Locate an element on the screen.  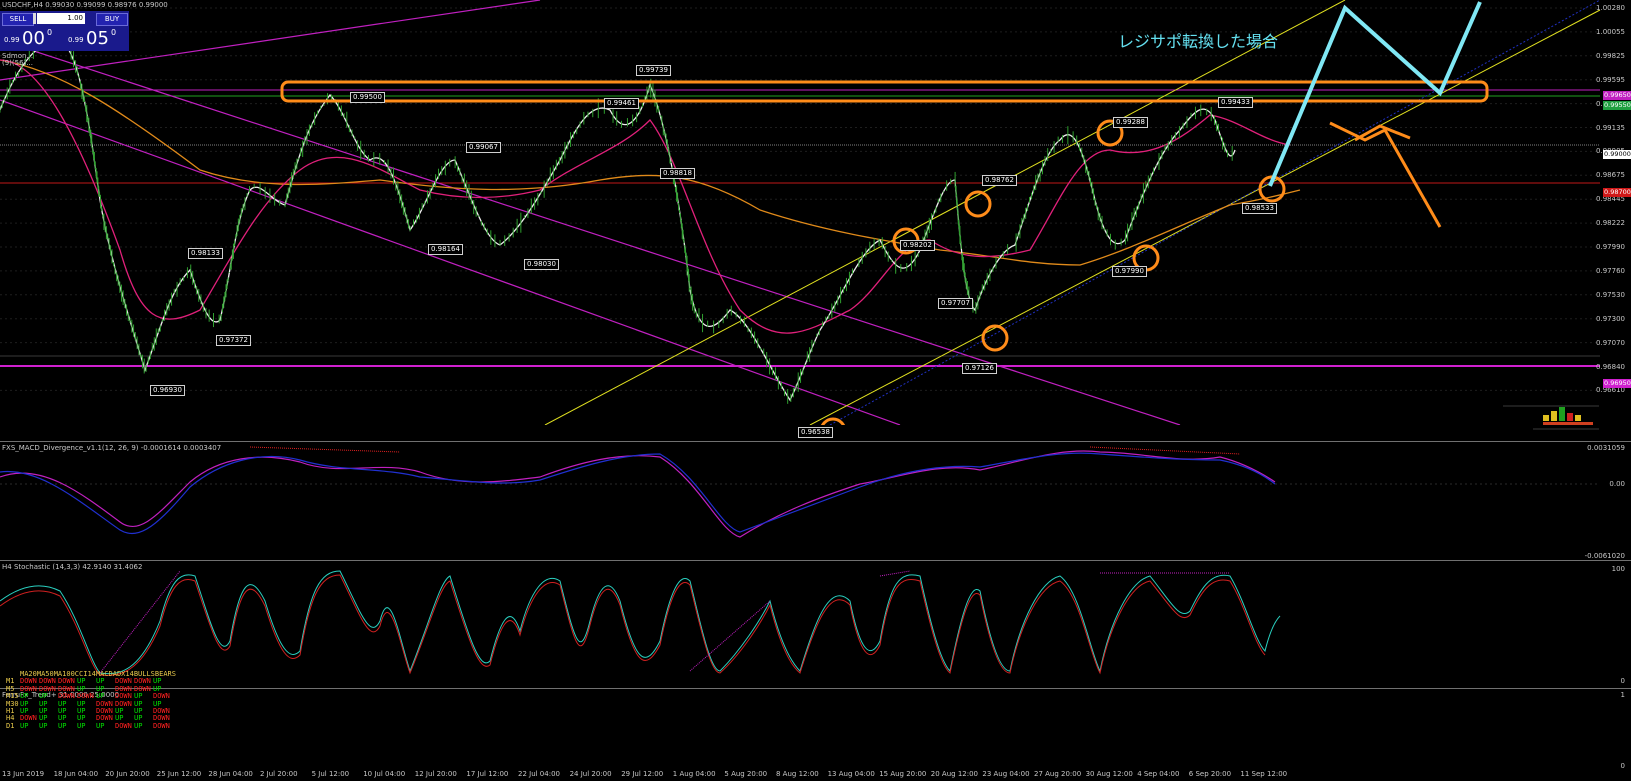
price-label: 0.98030 is located at coordinates (541, 264).